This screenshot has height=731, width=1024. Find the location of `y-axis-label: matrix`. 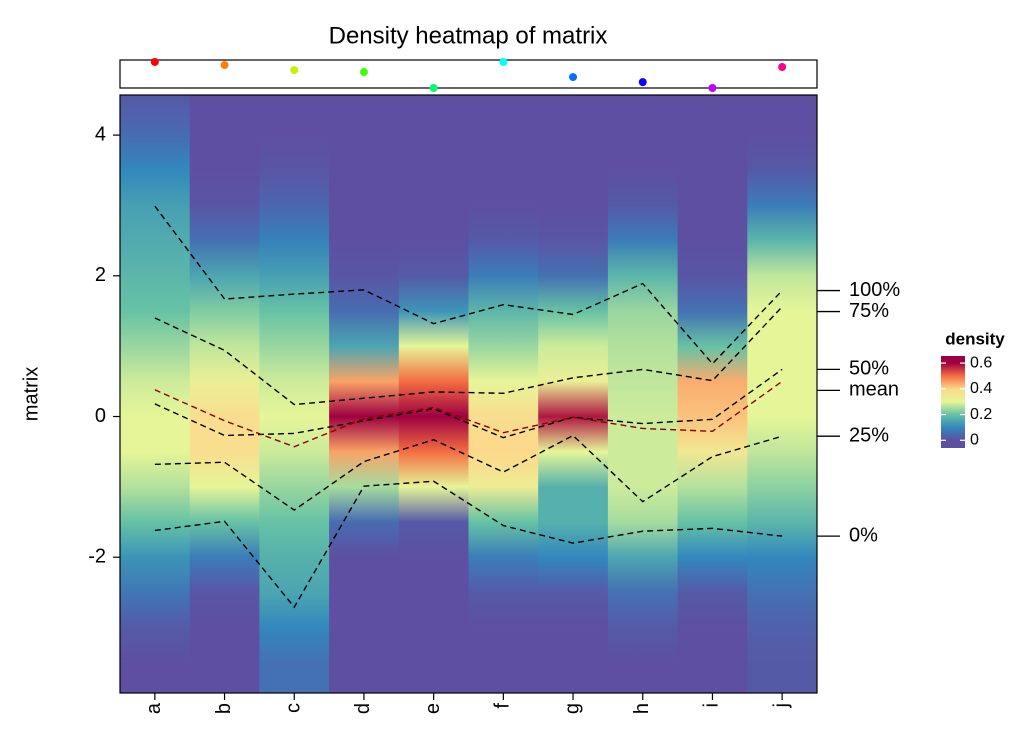

y-axis-label: matrix is located at coordinates (31, 394).